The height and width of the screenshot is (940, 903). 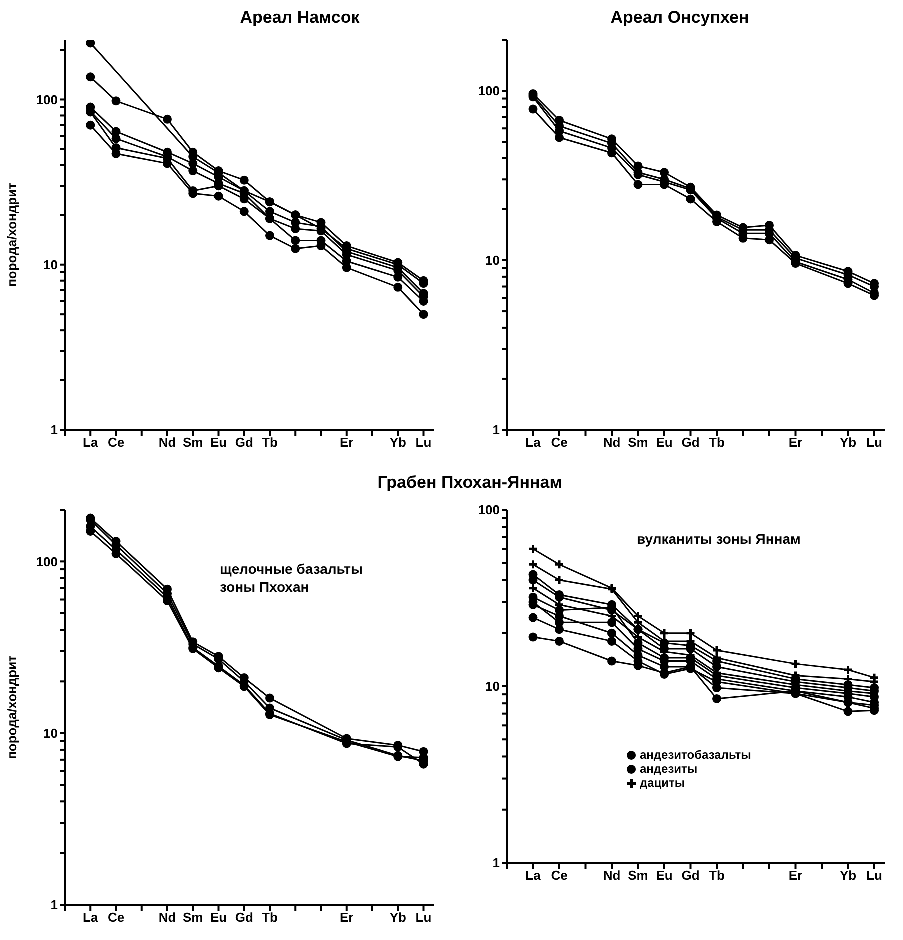 What do you see at coordinates (663, 783) in the screenshot?
I see `legend-label: дациты` at bounding box center [663, 783].